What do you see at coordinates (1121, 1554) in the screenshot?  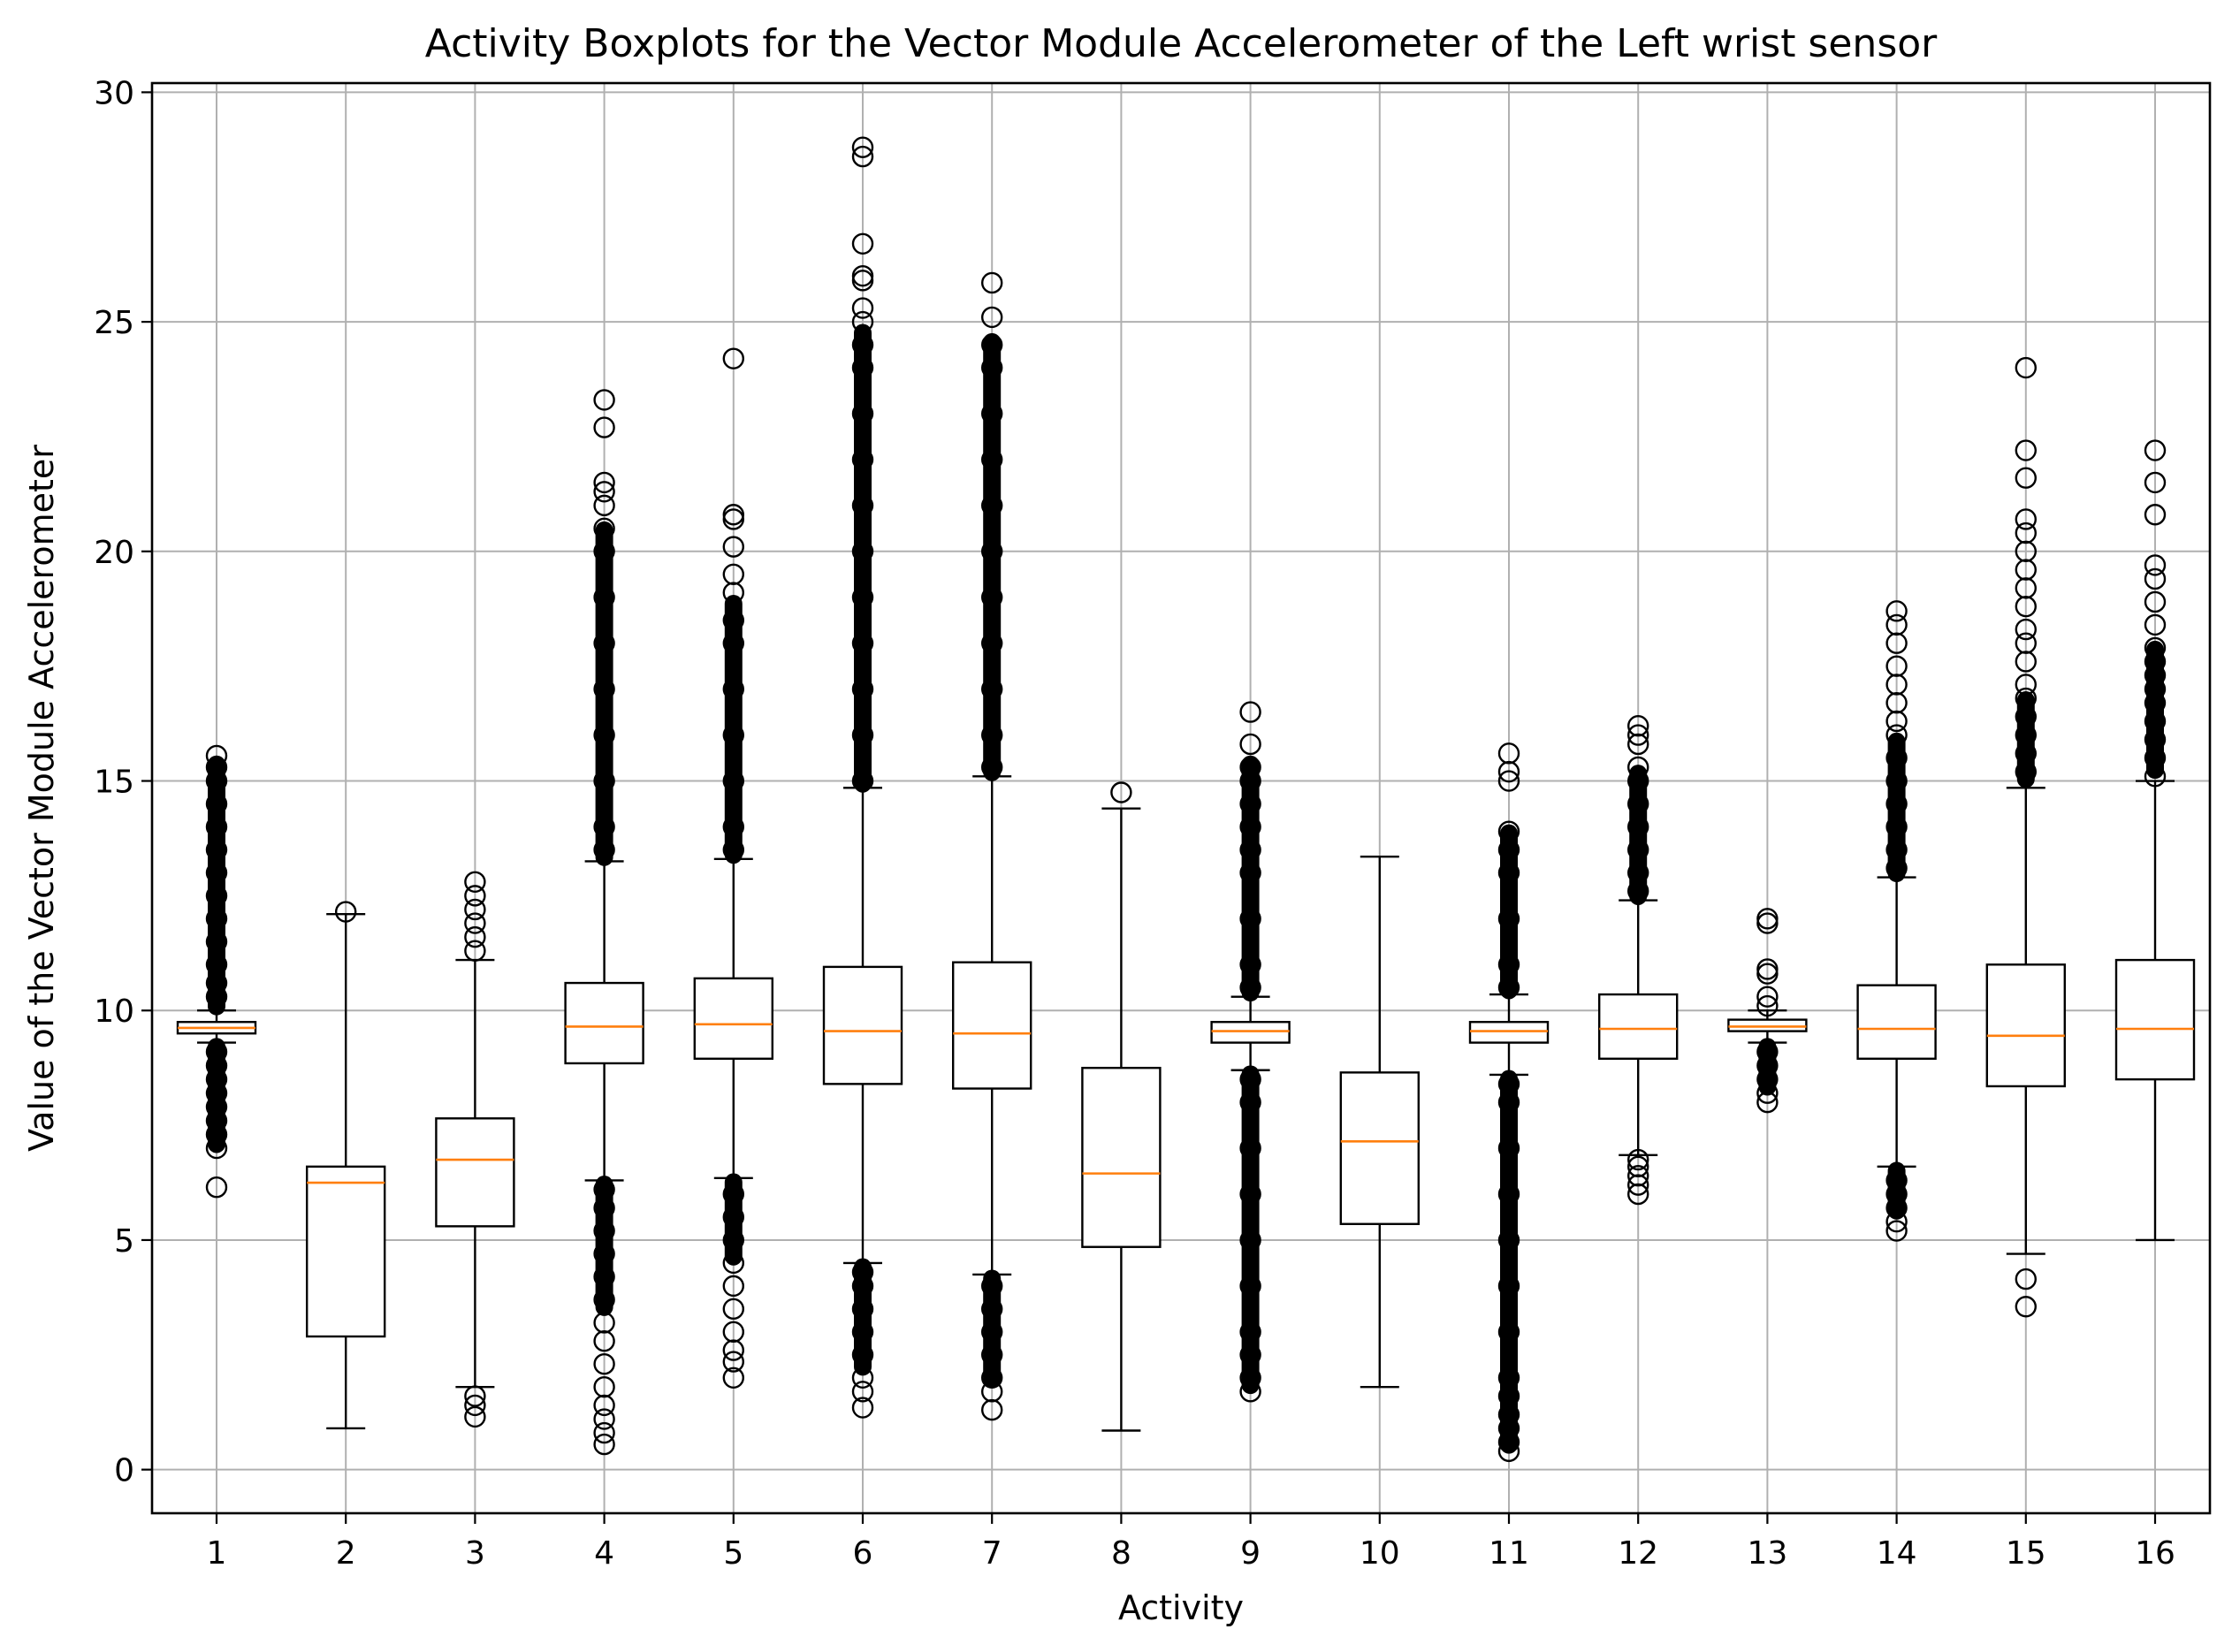 I see `x-tick-label: 8` at bounding box center [1121, 1554].